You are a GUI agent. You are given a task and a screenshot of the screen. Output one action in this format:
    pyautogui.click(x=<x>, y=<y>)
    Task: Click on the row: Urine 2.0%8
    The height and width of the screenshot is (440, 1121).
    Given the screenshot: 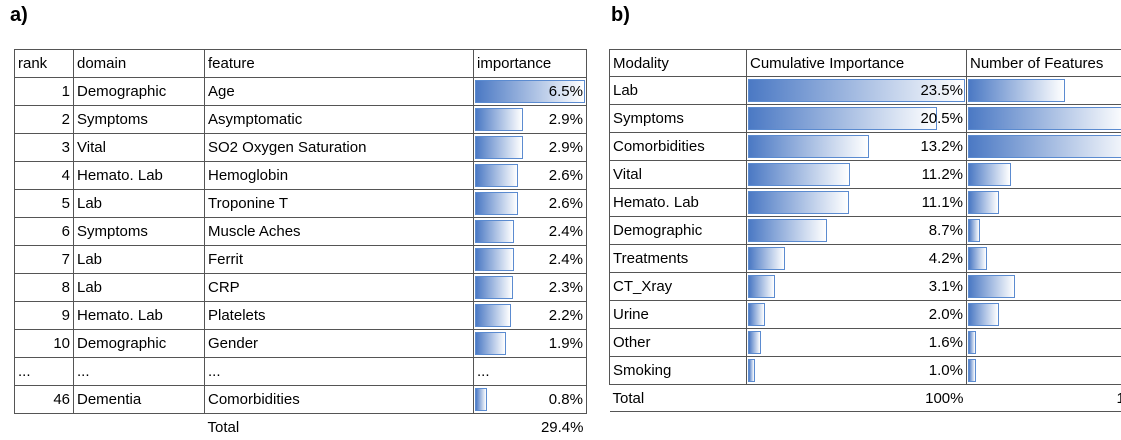 What is the action you would take?
    pyautogui.click(x=865, y=314)
    